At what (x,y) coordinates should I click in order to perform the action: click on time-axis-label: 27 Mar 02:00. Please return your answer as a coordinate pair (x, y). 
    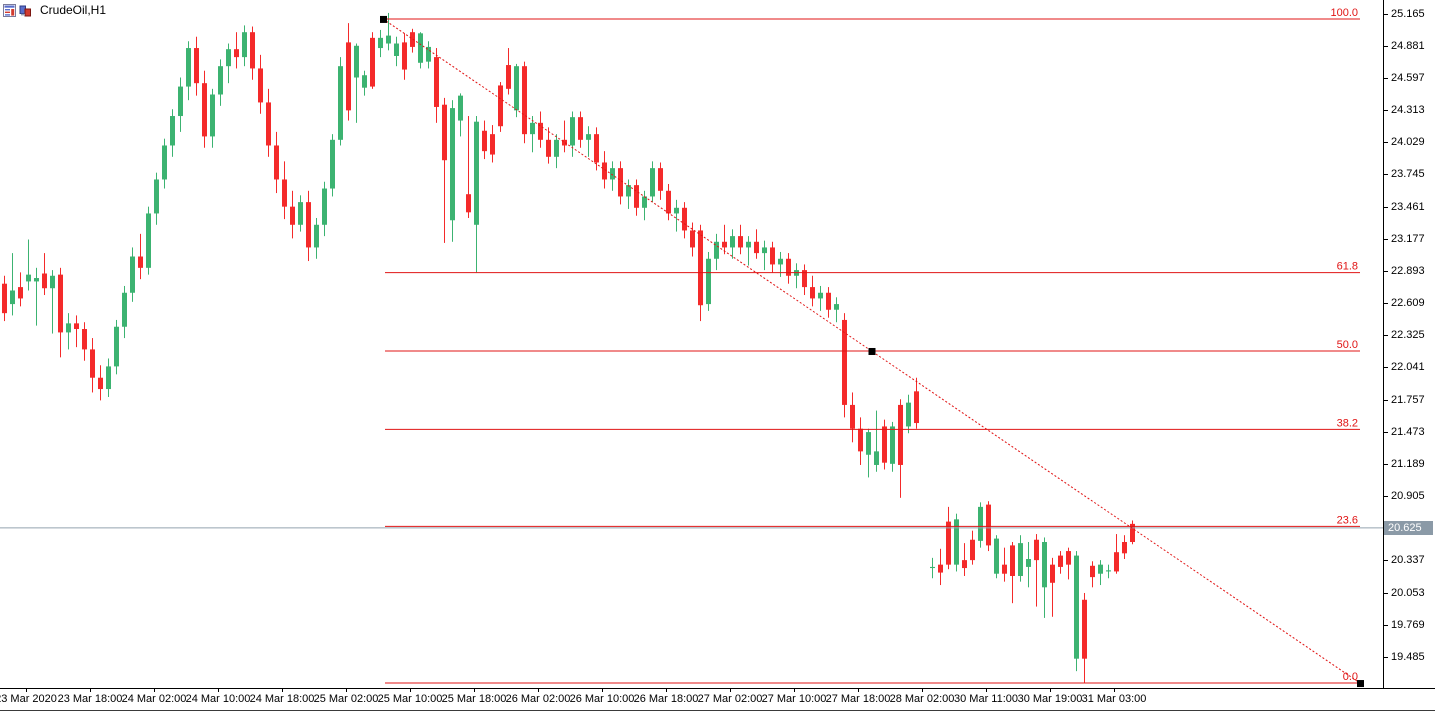
    Looking at the image, I should click on (730, 699).